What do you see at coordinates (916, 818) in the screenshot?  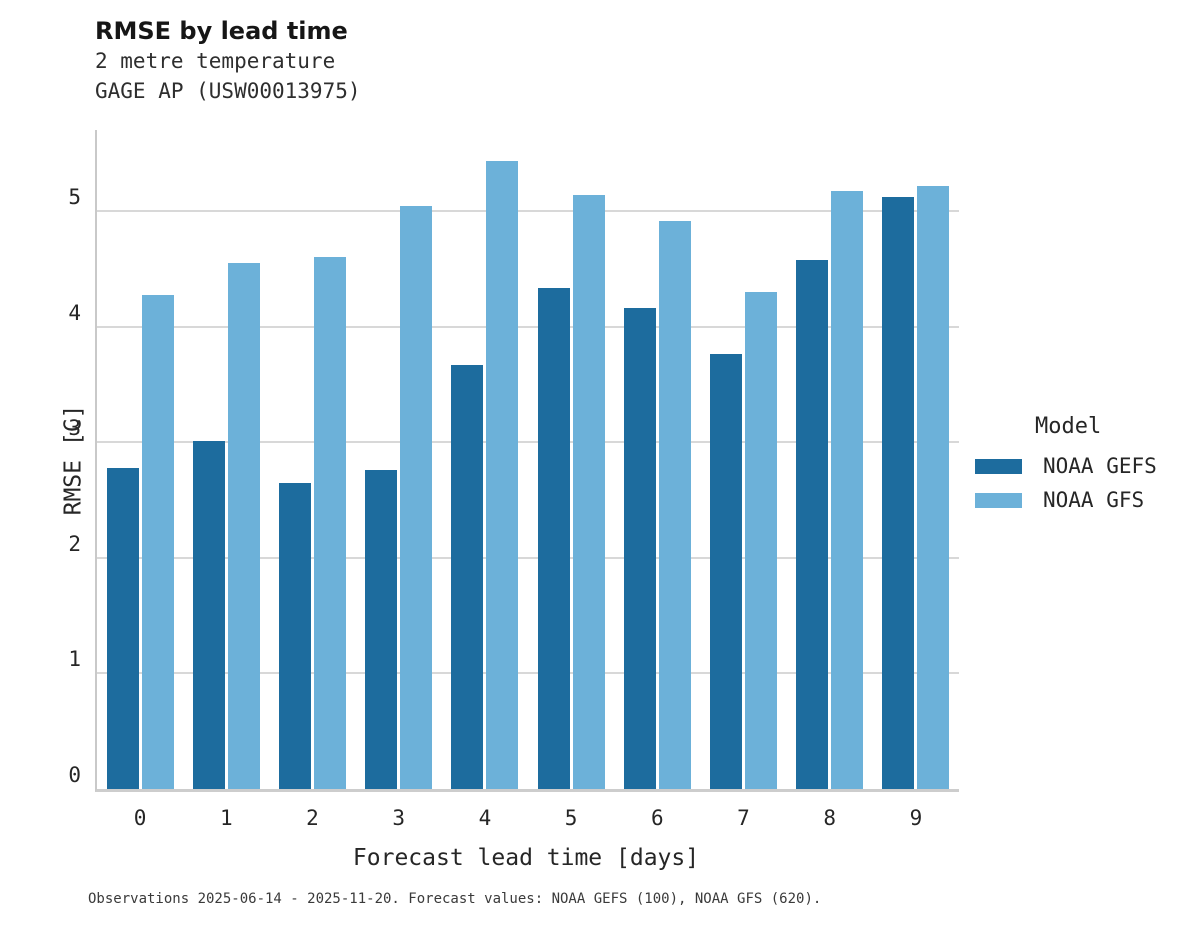 I see `x-tick-label-9: 9` at bounding box center [916, 818].